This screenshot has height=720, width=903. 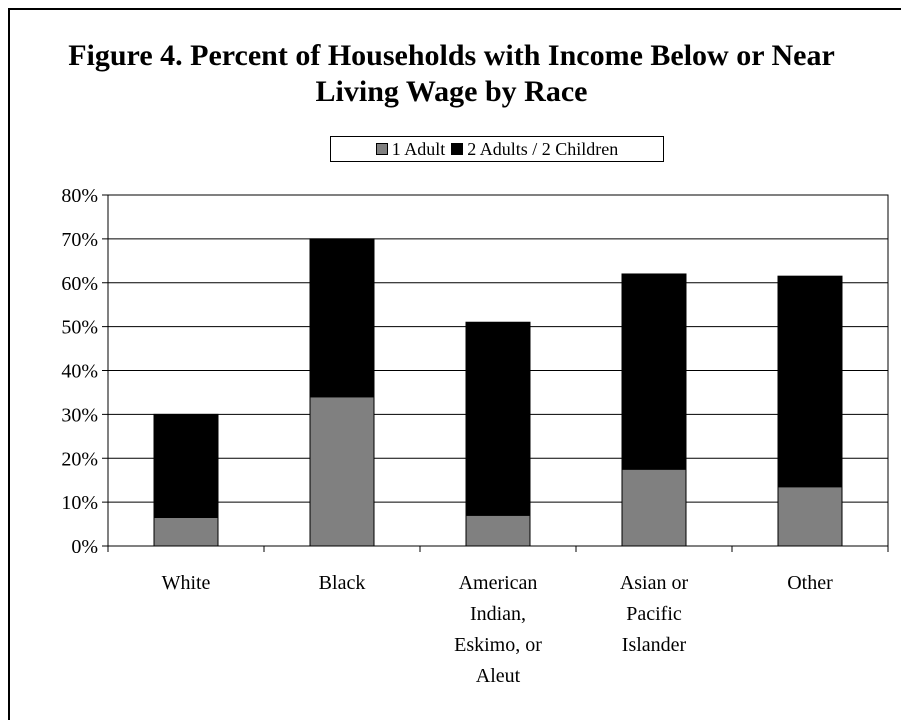 What do you see at coordinates (84, 547) in the screenshot?
I see `y-tick-label: 0%` at bounding box center [84, 547].